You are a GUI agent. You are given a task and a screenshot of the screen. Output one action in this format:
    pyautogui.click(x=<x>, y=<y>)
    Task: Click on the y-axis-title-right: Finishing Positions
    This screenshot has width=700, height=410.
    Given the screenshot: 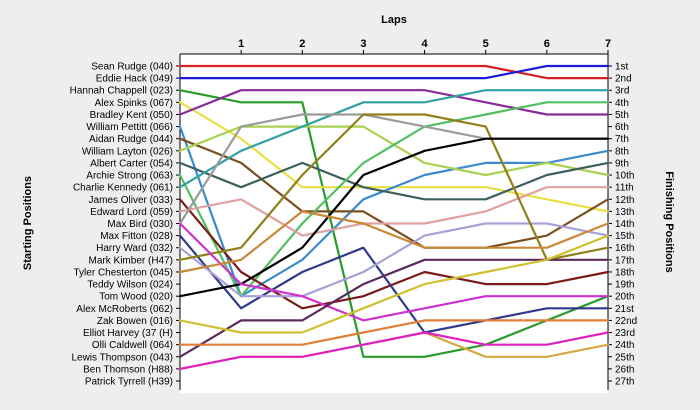 What is the action you would take?
    pyautogui.click(x=669, y=221)
    